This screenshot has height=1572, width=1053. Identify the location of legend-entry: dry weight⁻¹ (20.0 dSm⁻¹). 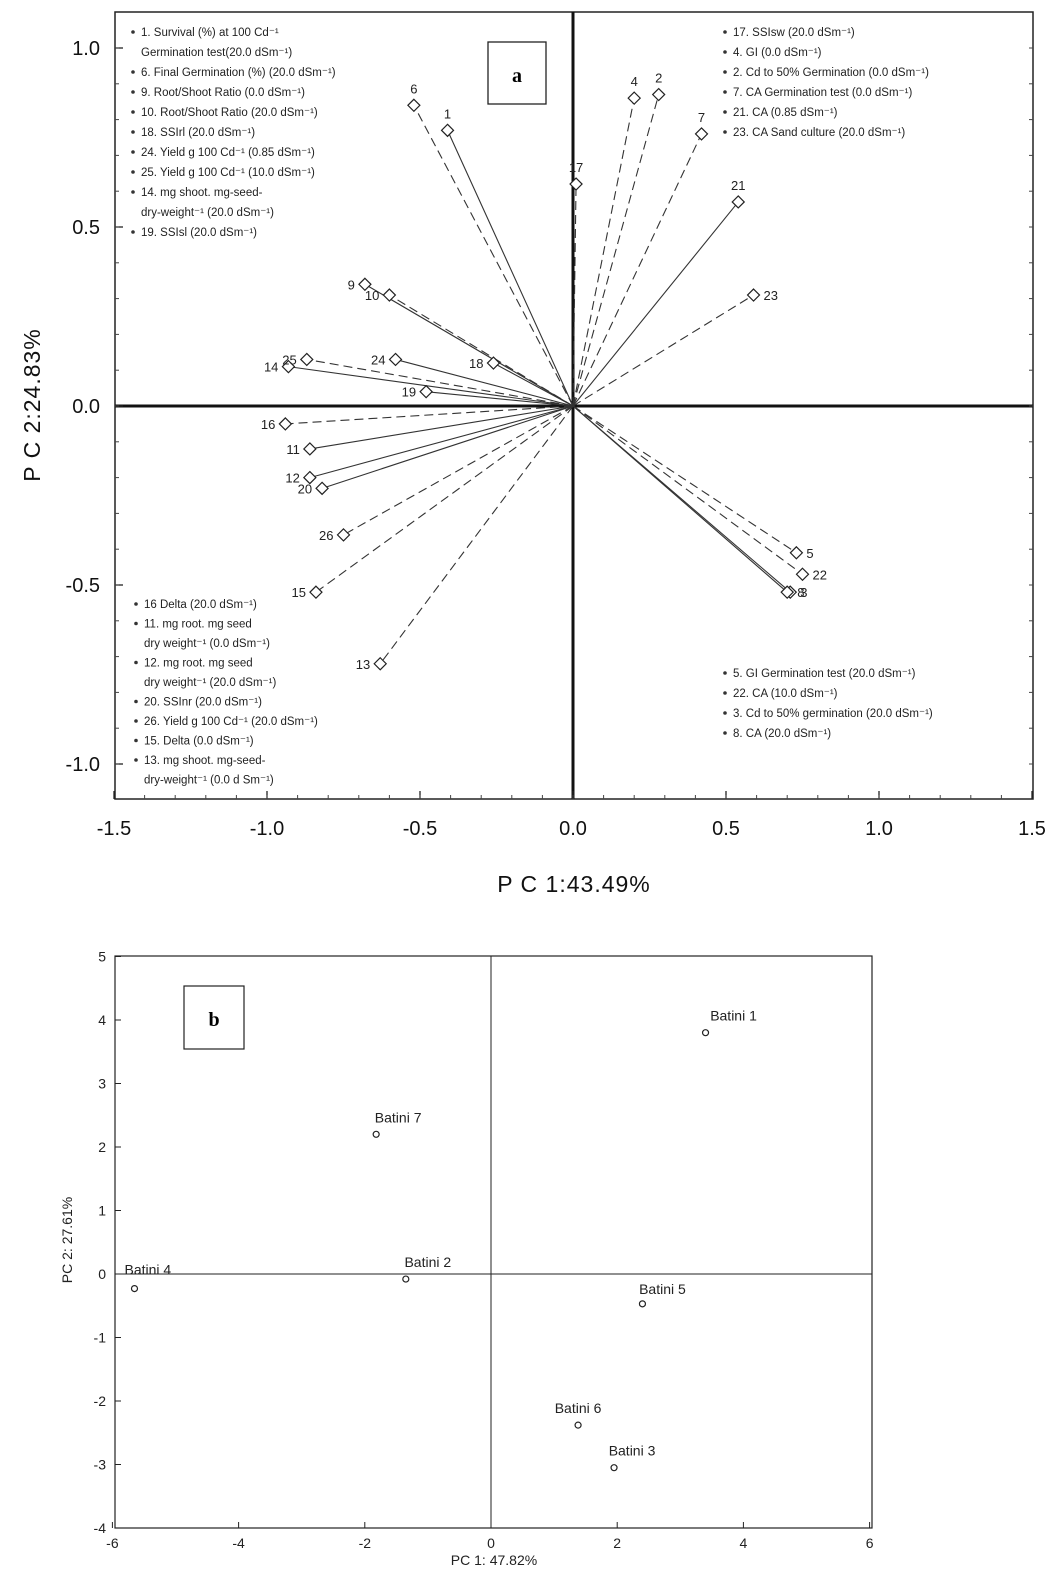
(210, 683).